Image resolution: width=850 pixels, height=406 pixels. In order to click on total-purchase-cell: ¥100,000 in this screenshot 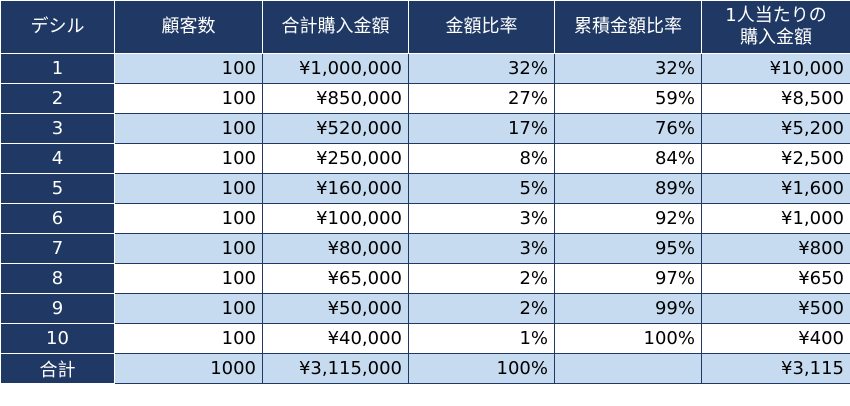, I will do `click(335, 218)`.